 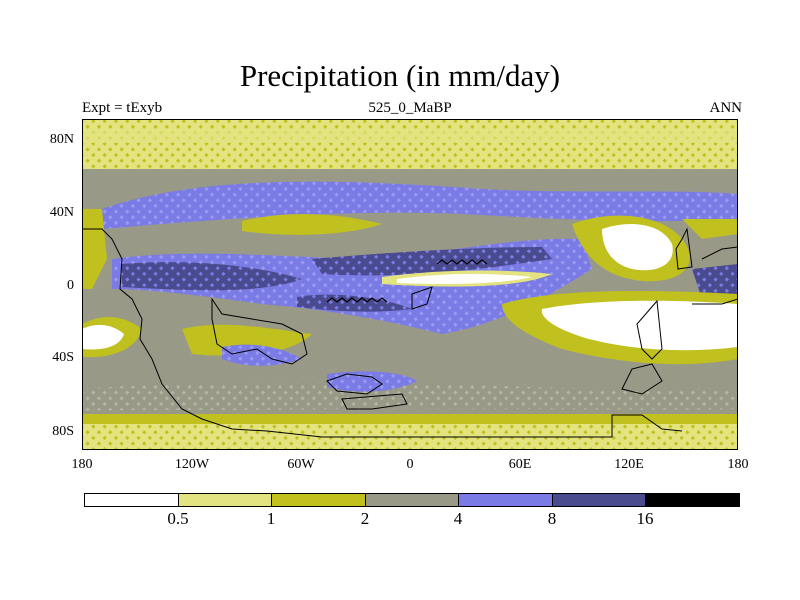 I want to click on lat-tick-label: 0, so click(x=70, y=285).